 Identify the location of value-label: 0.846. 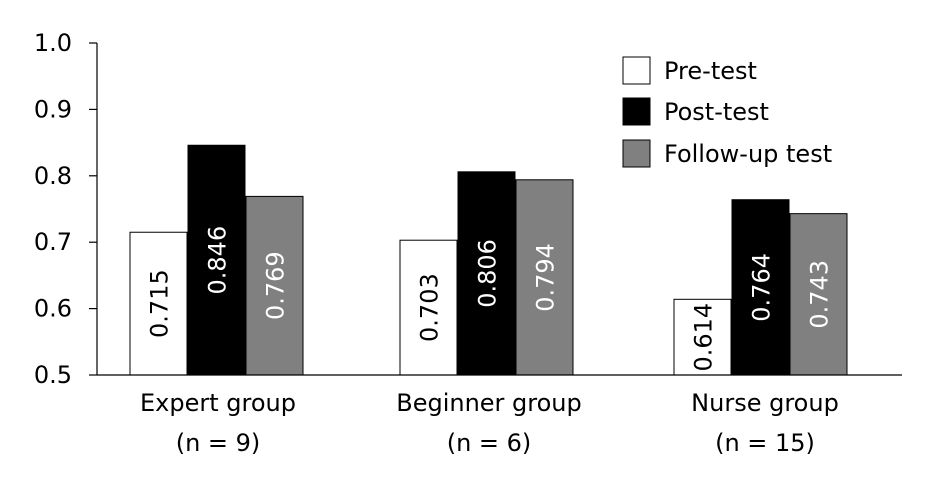
(218, 260).